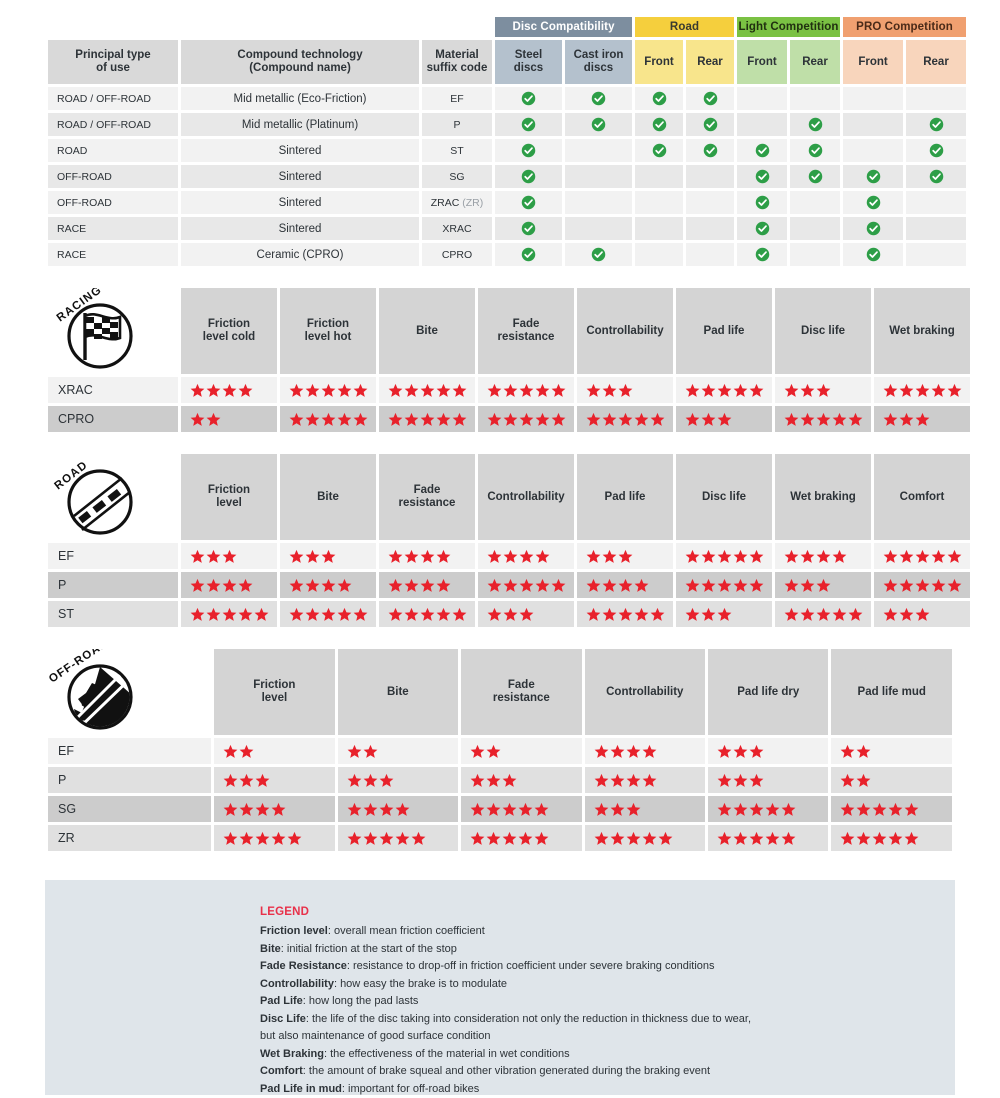 The width and height of the screenshot is (1000, 1098). I want to click on road-row-label: P, so click(113, 585).